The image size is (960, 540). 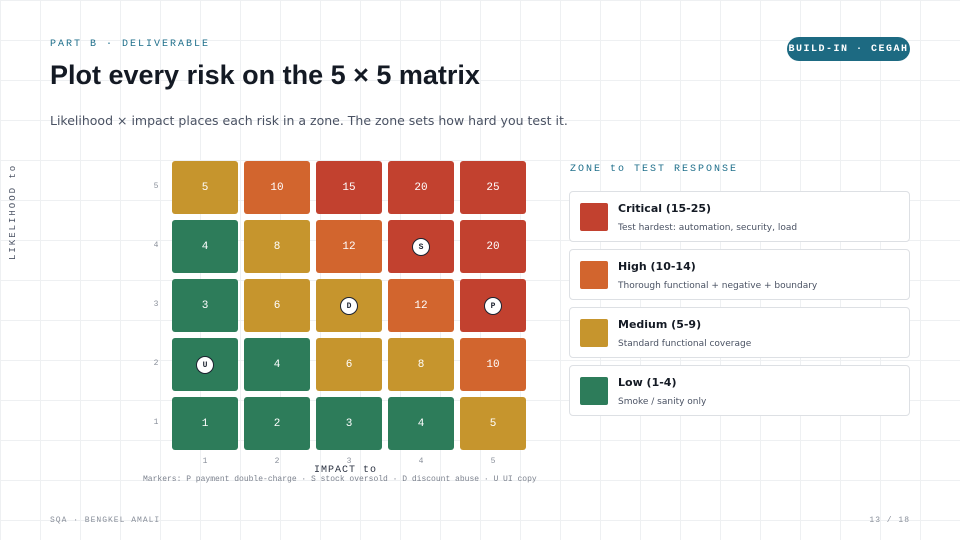 I want to click on cell-score: 1, so click(x=205, y=423).